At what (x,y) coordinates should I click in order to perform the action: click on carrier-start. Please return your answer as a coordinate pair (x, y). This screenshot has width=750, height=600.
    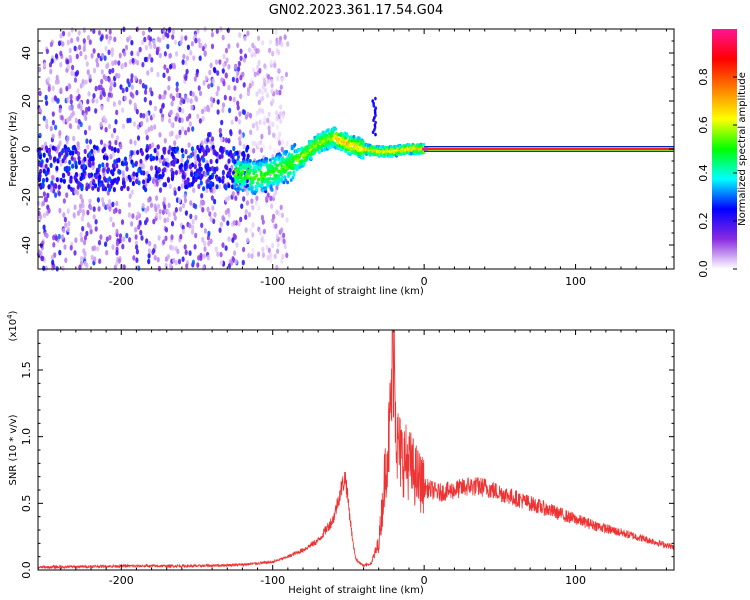
    Looking at the image, I should click on (425, 149).